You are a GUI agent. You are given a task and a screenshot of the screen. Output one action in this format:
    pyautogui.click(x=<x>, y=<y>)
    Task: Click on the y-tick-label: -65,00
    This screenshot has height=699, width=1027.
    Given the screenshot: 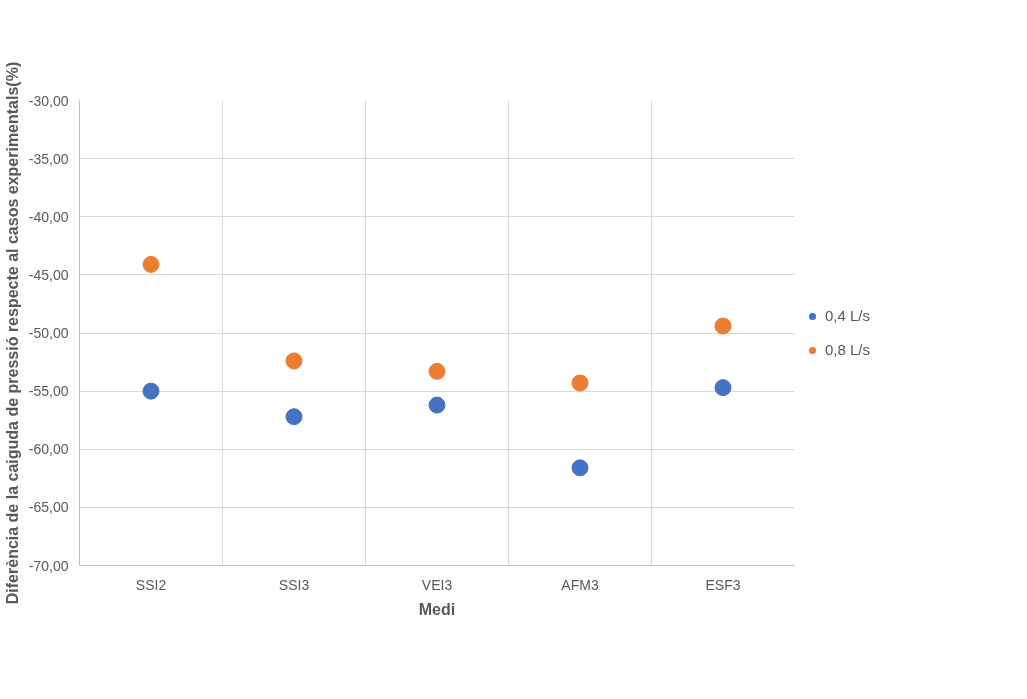 What is the action you would take?
    pyautogui.click(x=48, y=507)
    